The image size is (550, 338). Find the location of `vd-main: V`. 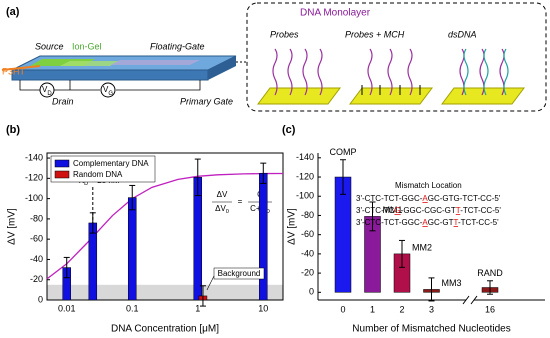

vd-main: V is located at coordinates (45, 89).